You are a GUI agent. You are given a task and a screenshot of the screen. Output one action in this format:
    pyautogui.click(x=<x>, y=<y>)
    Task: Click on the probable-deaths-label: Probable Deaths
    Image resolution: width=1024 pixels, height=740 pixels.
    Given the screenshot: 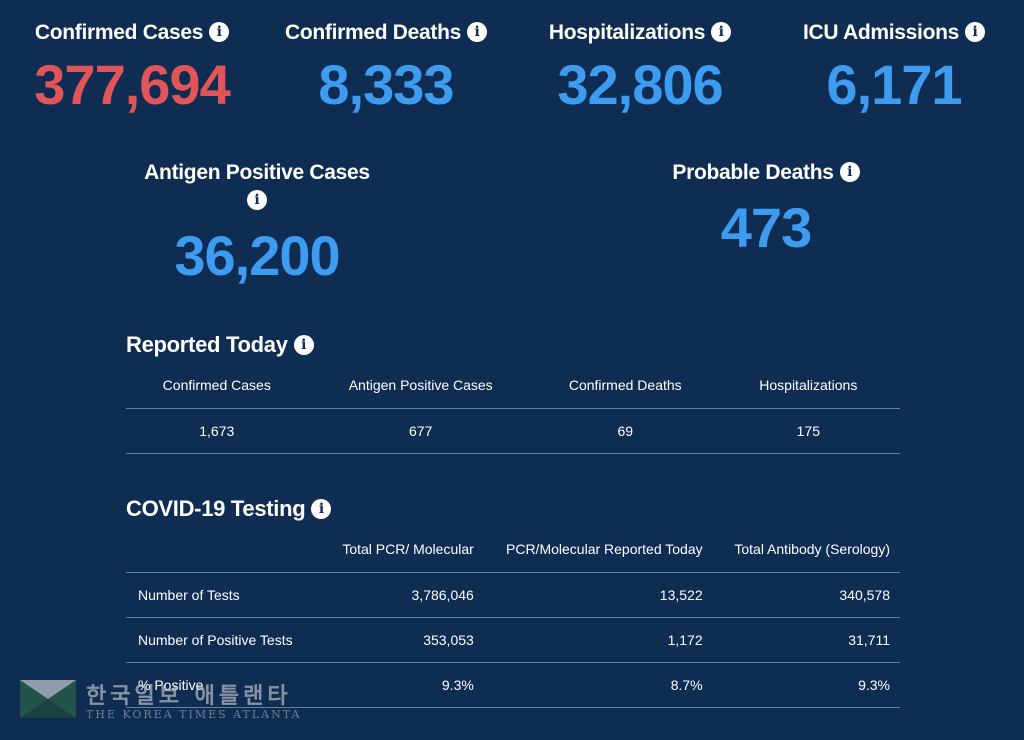 What is the action you would take?
    pyautogui.click(x=753, y=172)
    